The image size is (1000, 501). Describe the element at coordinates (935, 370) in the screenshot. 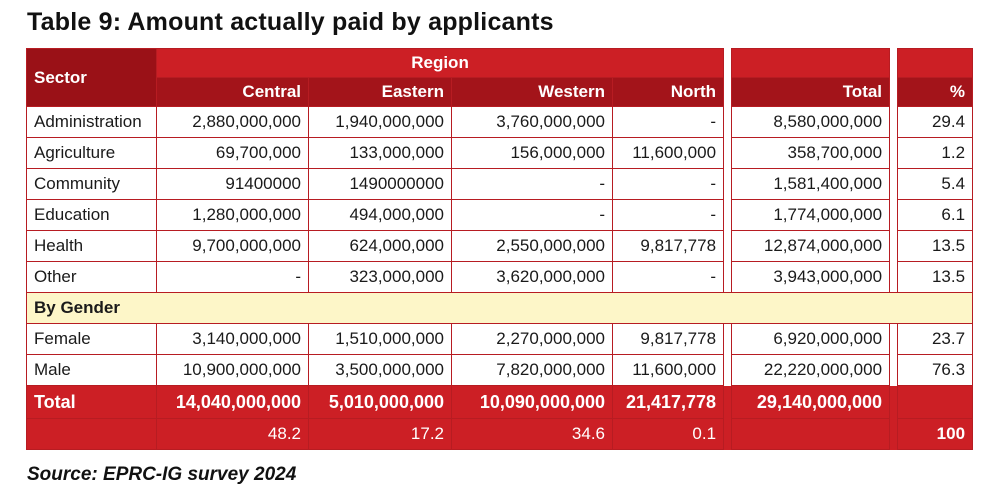

I see `pct-cell: 76.3` at that location.